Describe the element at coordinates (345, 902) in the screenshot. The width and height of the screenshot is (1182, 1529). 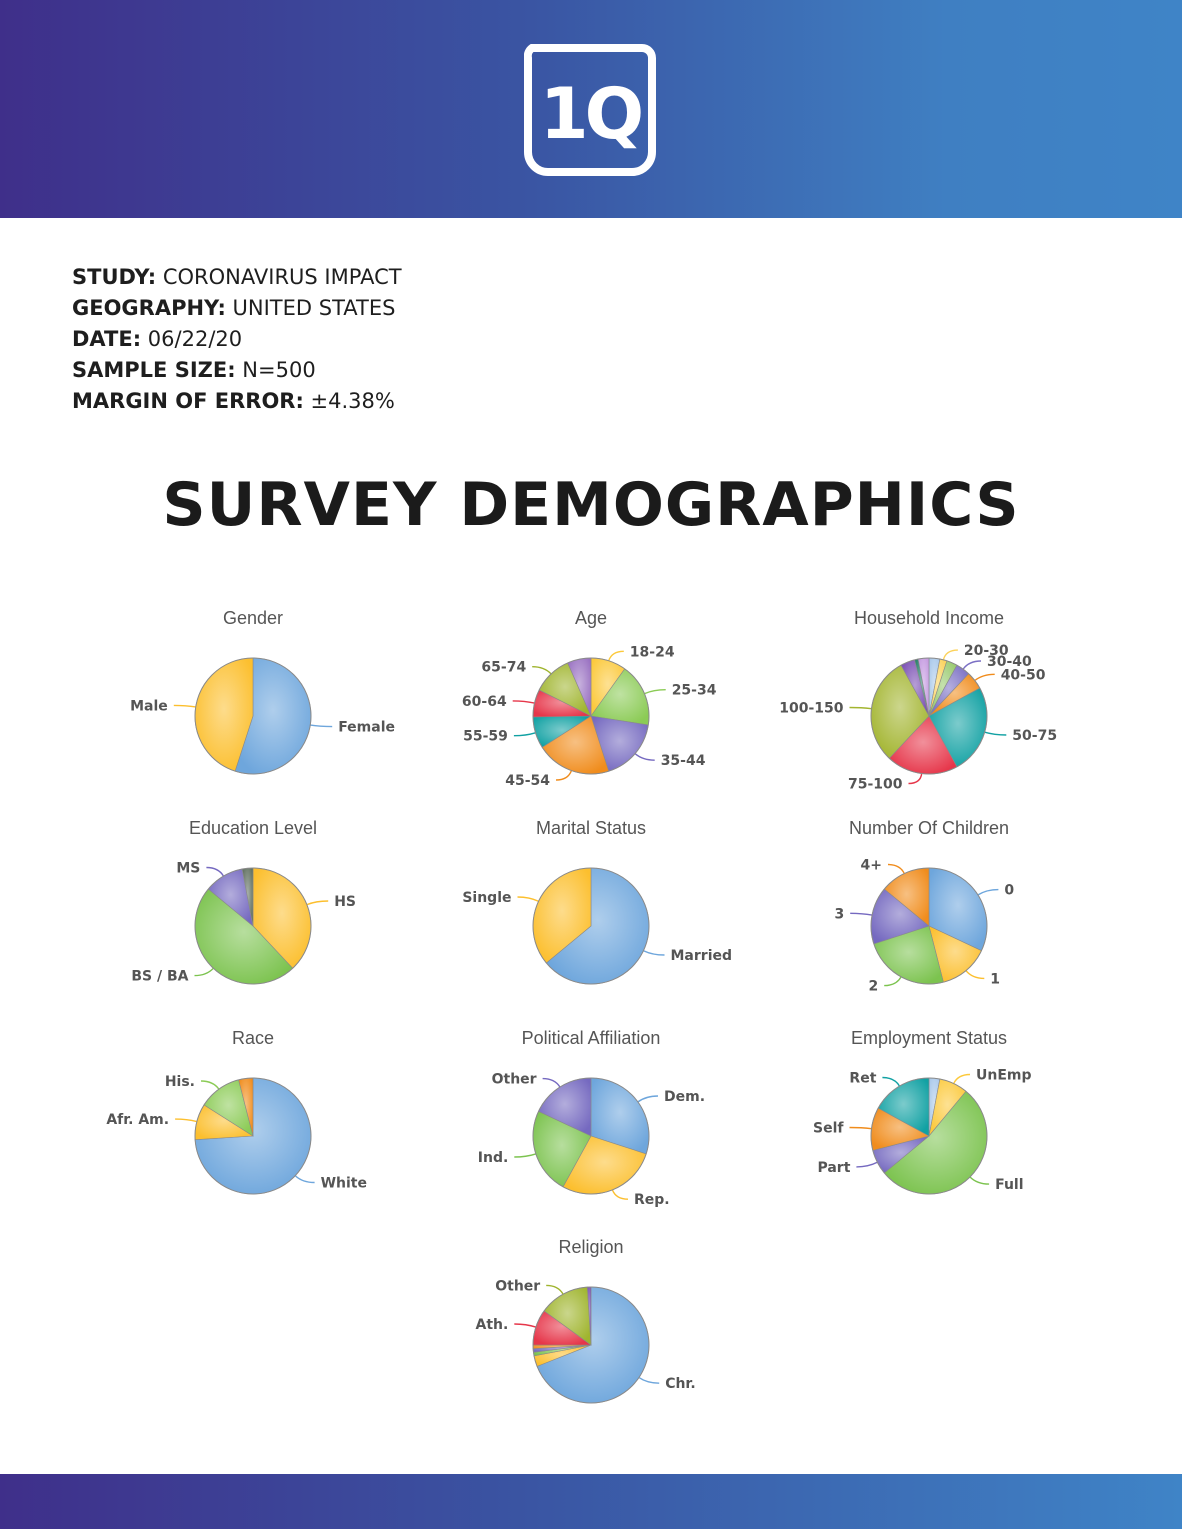
I see `education-level-label-hs: HS` at that location.